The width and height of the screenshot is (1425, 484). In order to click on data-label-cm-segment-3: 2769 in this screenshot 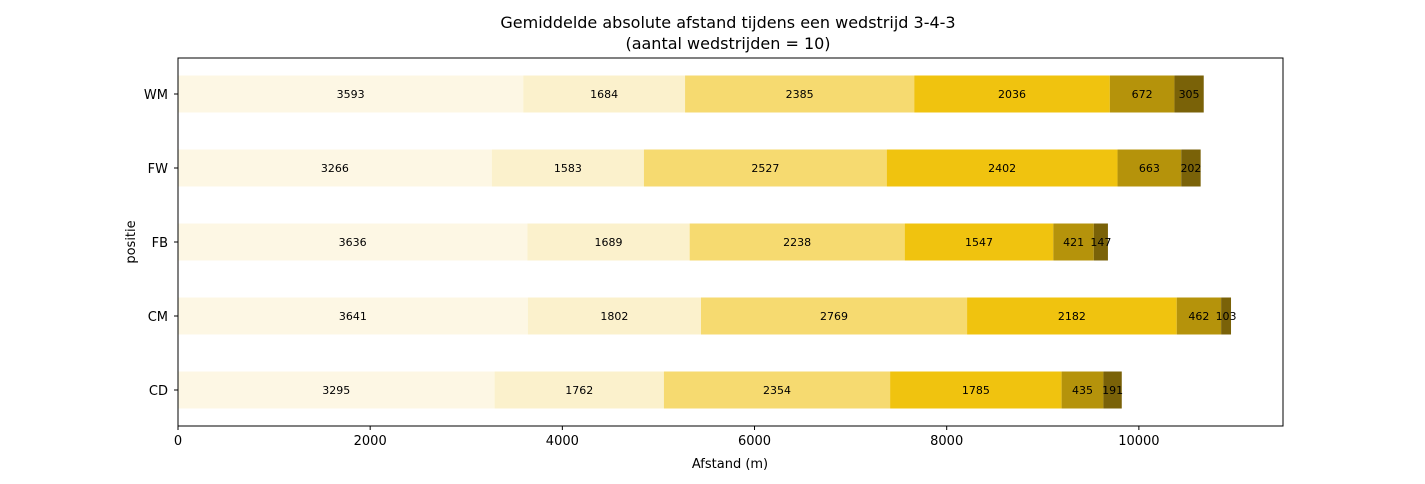, I will do `click(834, 316)`.